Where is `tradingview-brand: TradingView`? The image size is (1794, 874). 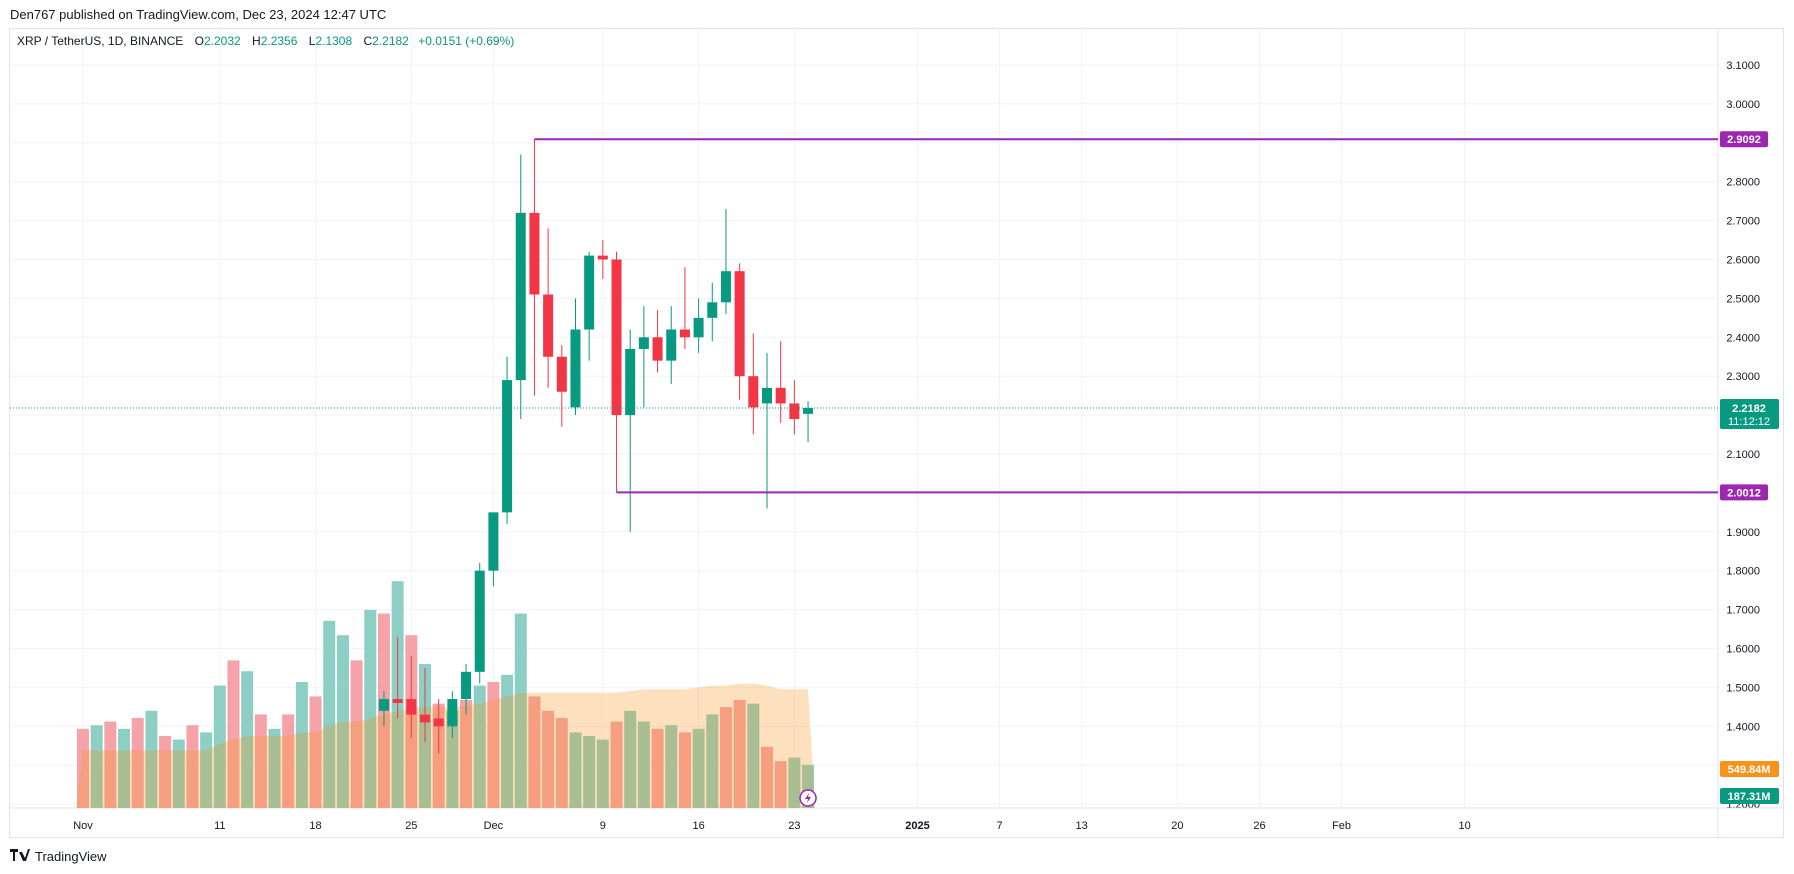
tradingview-brand: TradingView is located at coordinates (58, 856).